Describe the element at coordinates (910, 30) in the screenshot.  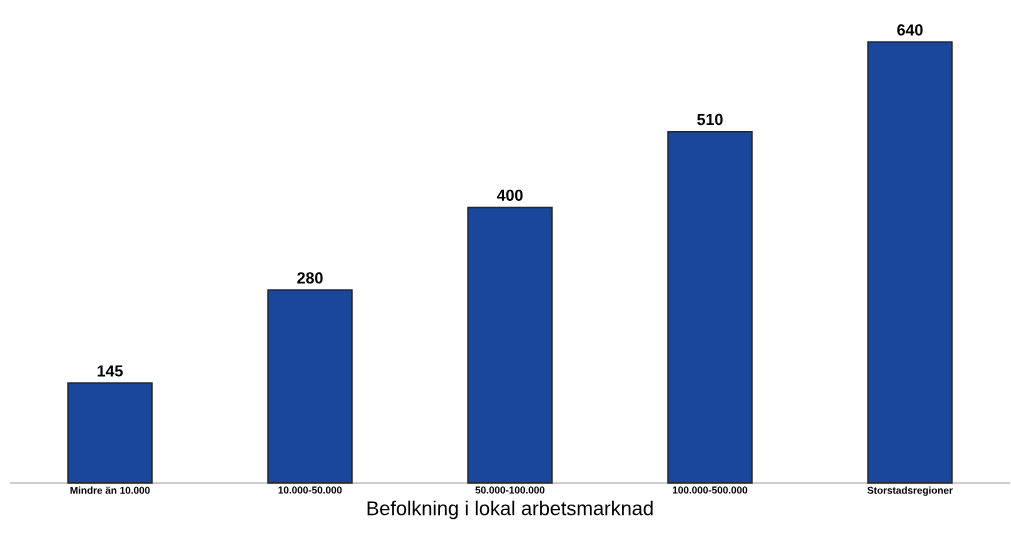
I see `data-label: 640` at that location.